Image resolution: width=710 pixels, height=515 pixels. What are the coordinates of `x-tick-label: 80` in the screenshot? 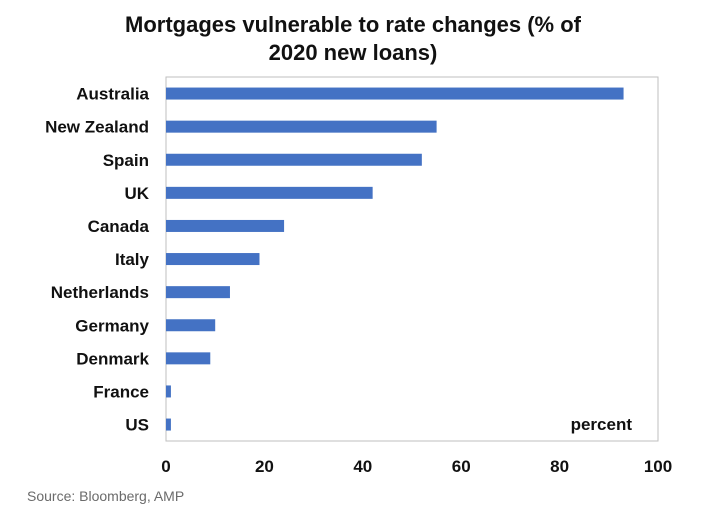 It's located at (559, 466).